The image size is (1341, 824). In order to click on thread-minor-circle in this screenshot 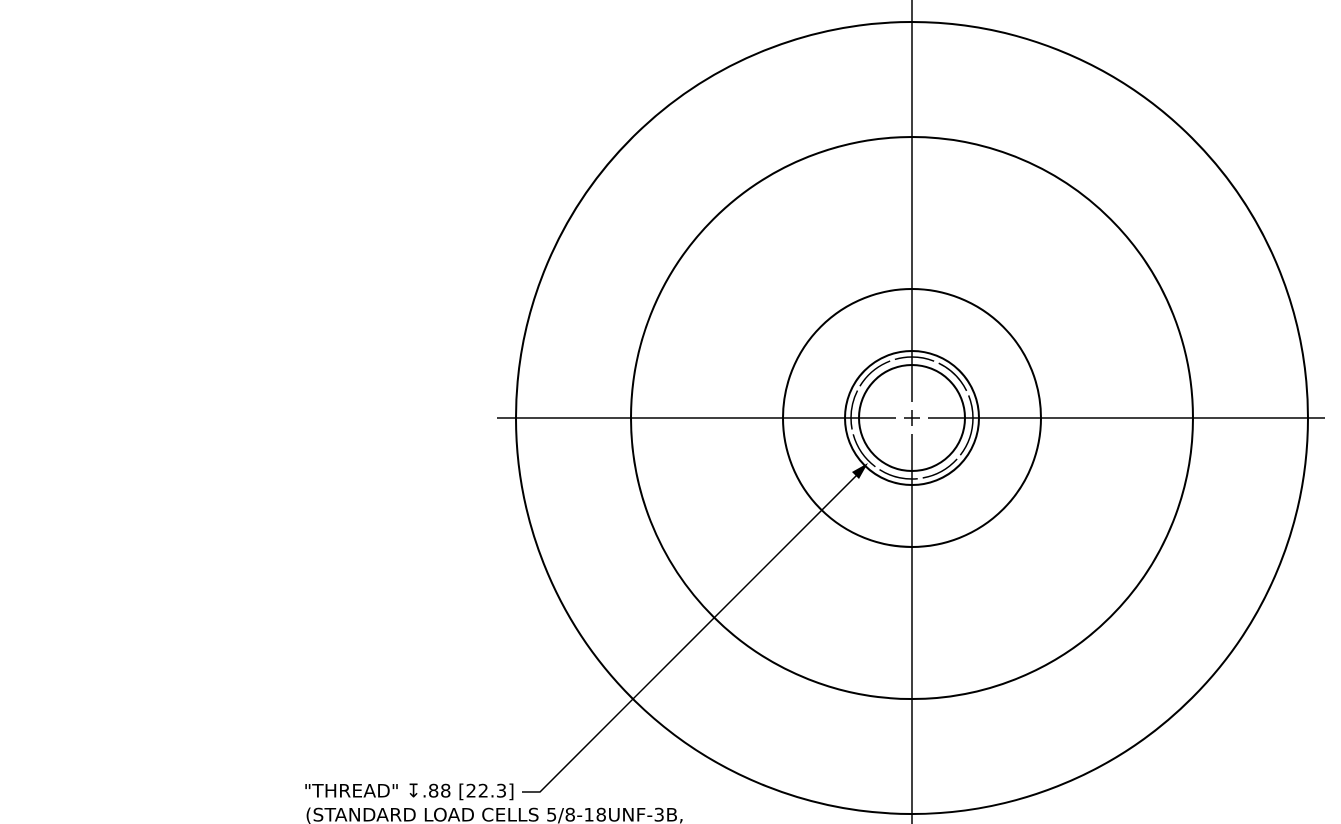, I will do `click(912, 418)`.